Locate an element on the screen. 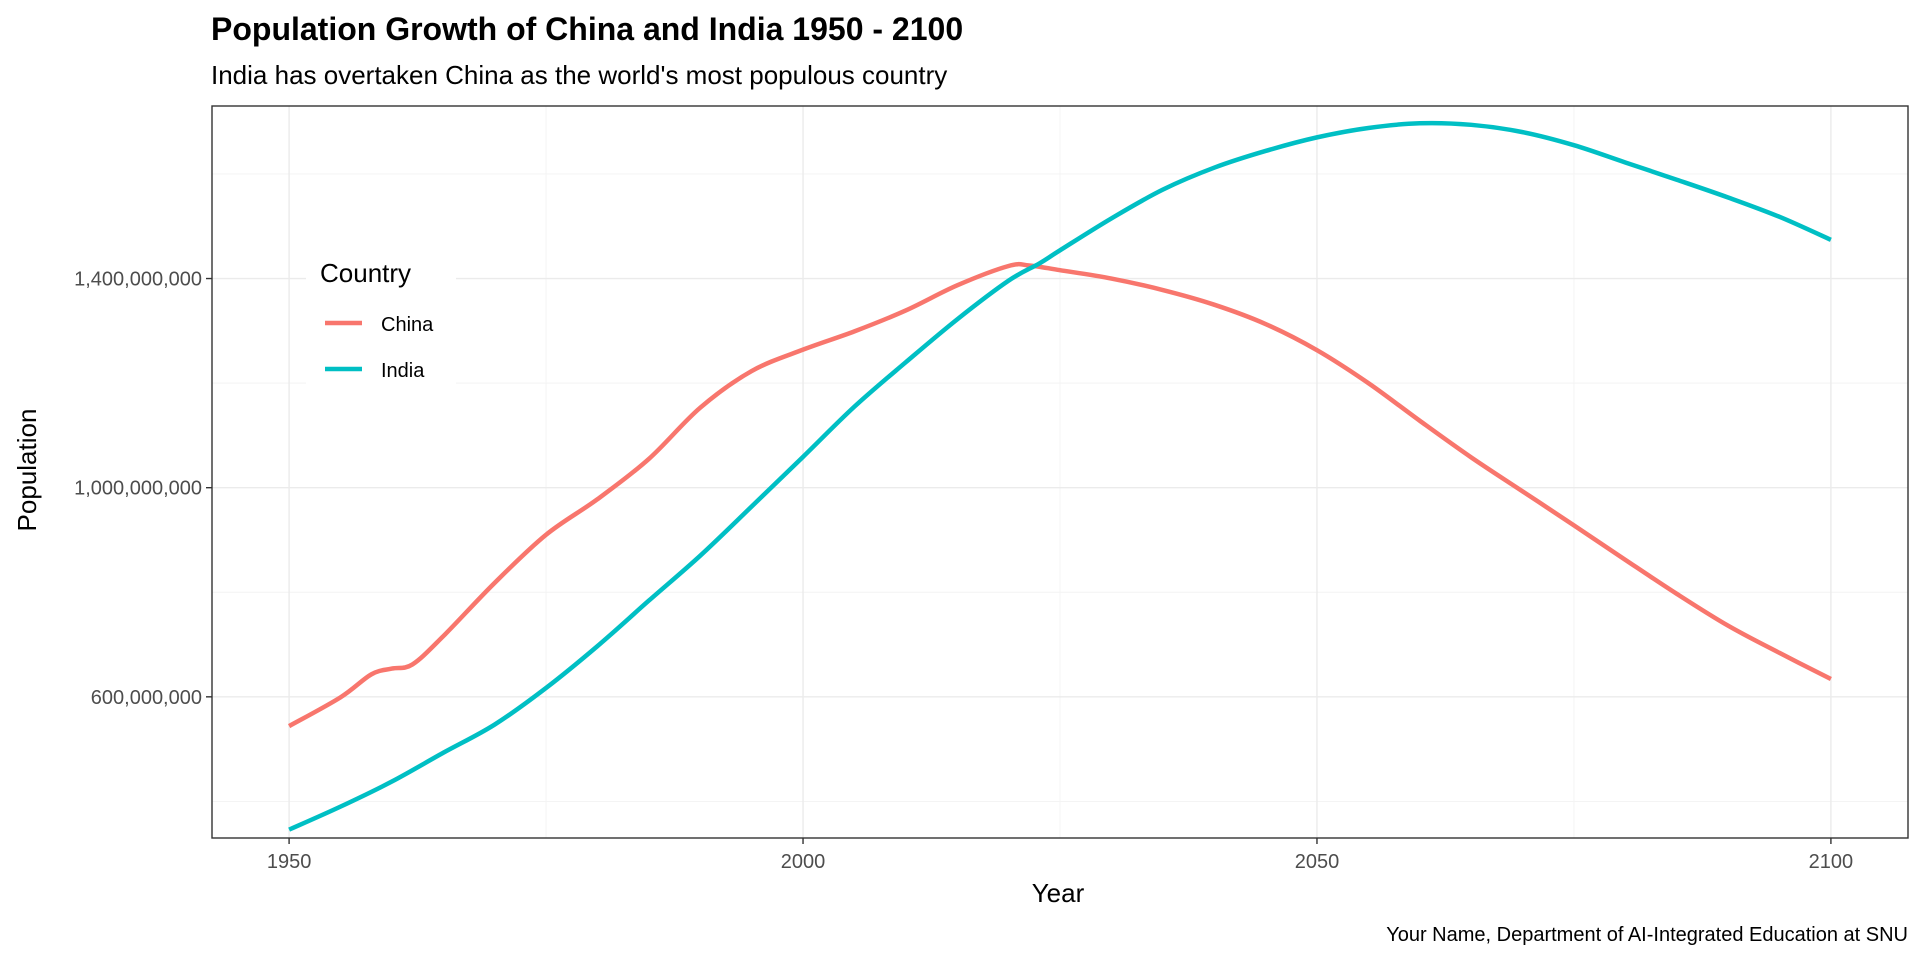 The width and height of the screenshot is (1920, 960). x-axis: 1950 2000 2050 2100 is located at coordinates (1060, 855).